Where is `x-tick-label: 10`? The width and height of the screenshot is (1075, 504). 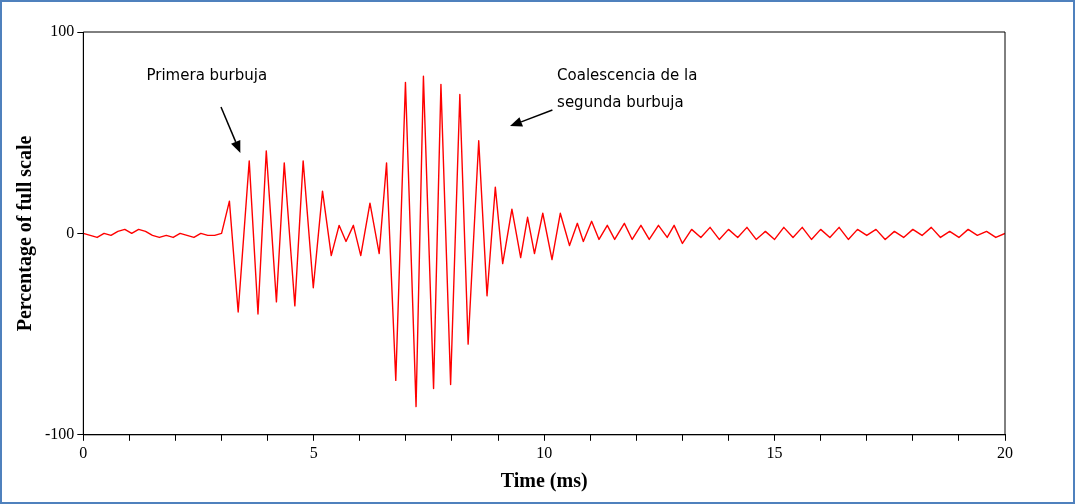 x-tick-label: 10 is located at coordinates (544, 452).